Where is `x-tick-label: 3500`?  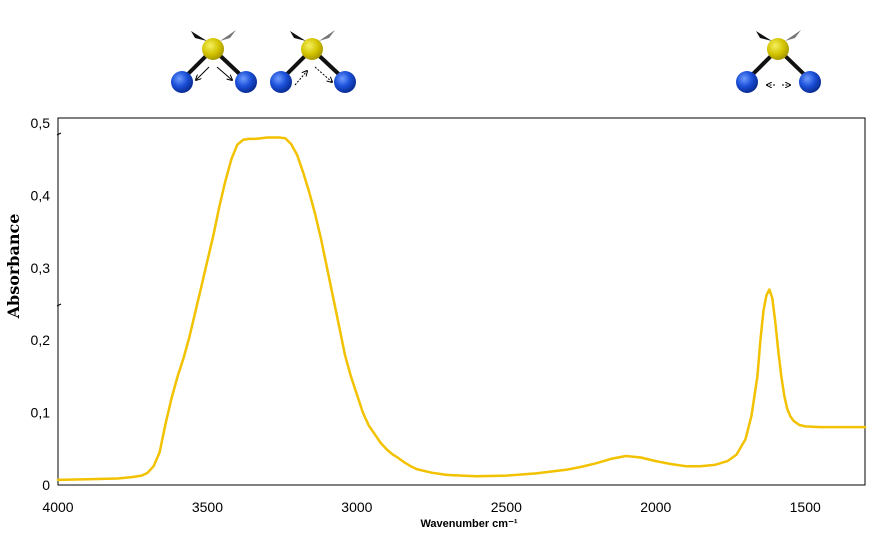 x-tick-label: 3500 is located at coordinates (207, 507).